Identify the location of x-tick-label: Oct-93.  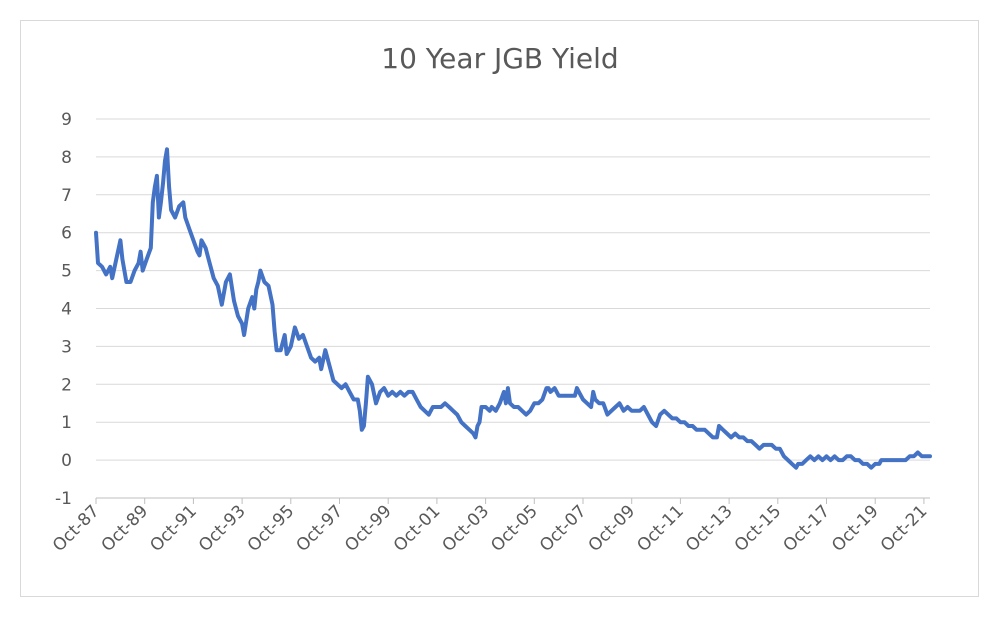
(222, 528).